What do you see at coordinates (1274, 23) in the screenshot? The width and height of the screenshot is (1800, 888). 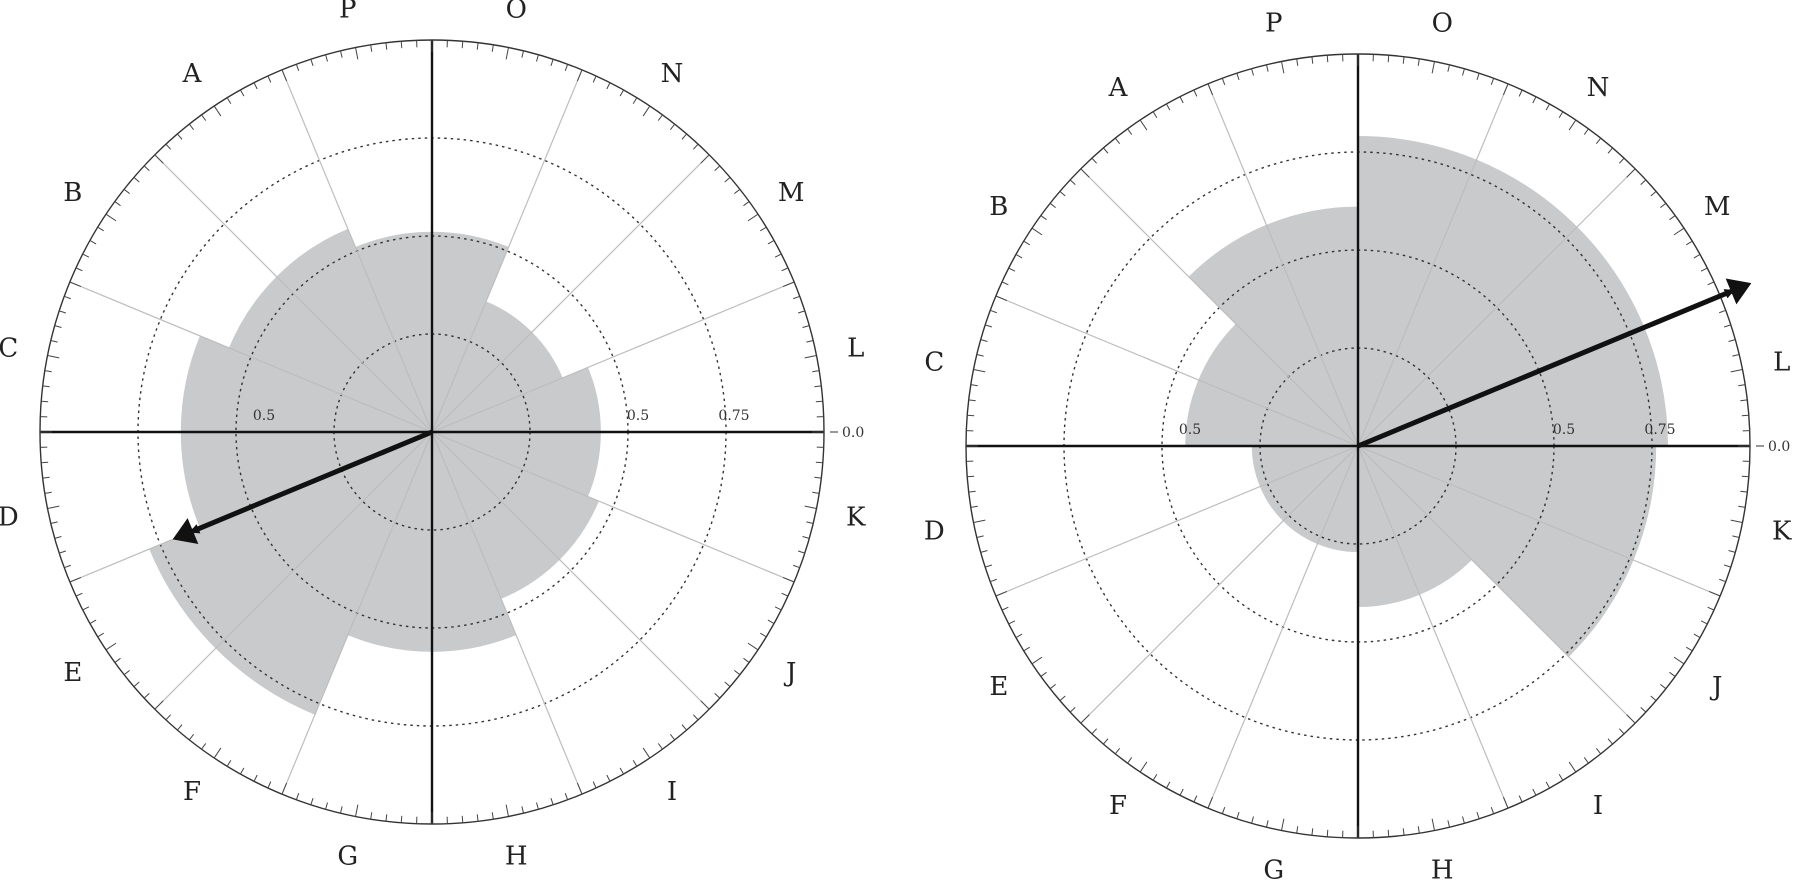 I see `sector-label-P: P` at bounding box center [1274, 23].